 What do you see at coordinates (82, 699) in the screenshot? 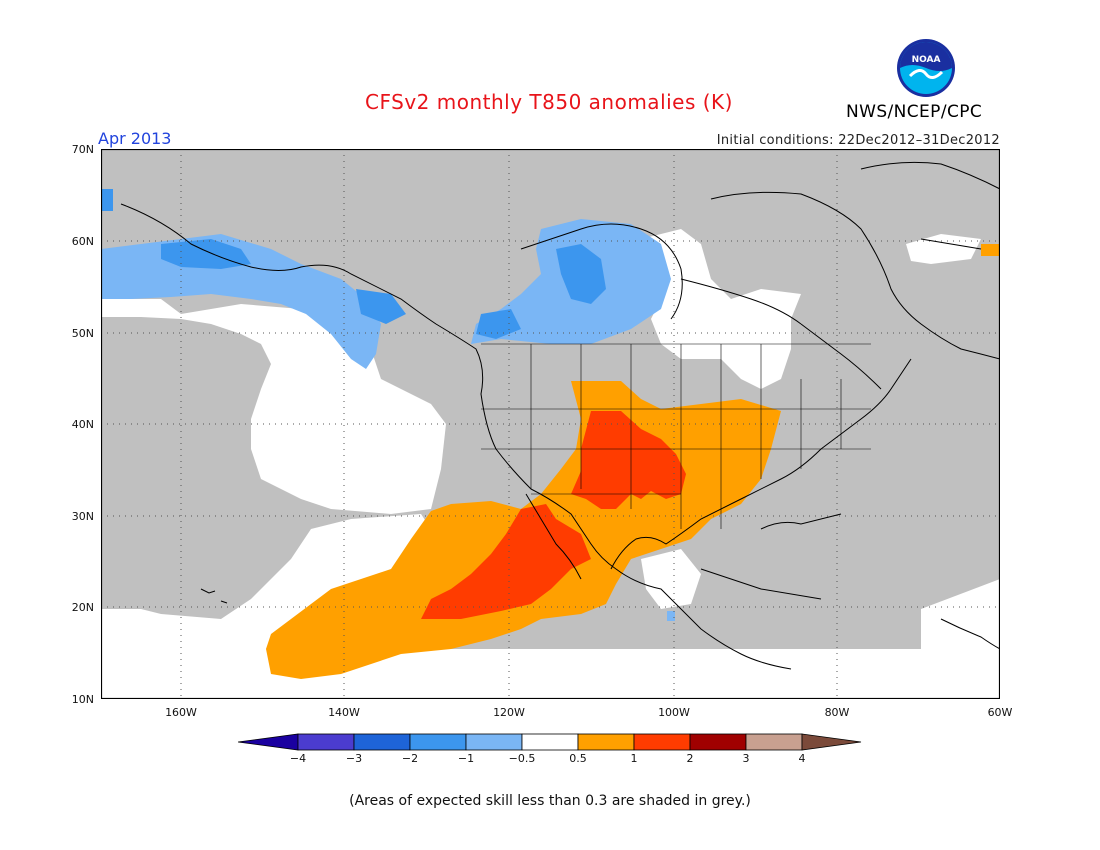
I see `lat-label-10n: 10N` at bounding box center [82, 699].